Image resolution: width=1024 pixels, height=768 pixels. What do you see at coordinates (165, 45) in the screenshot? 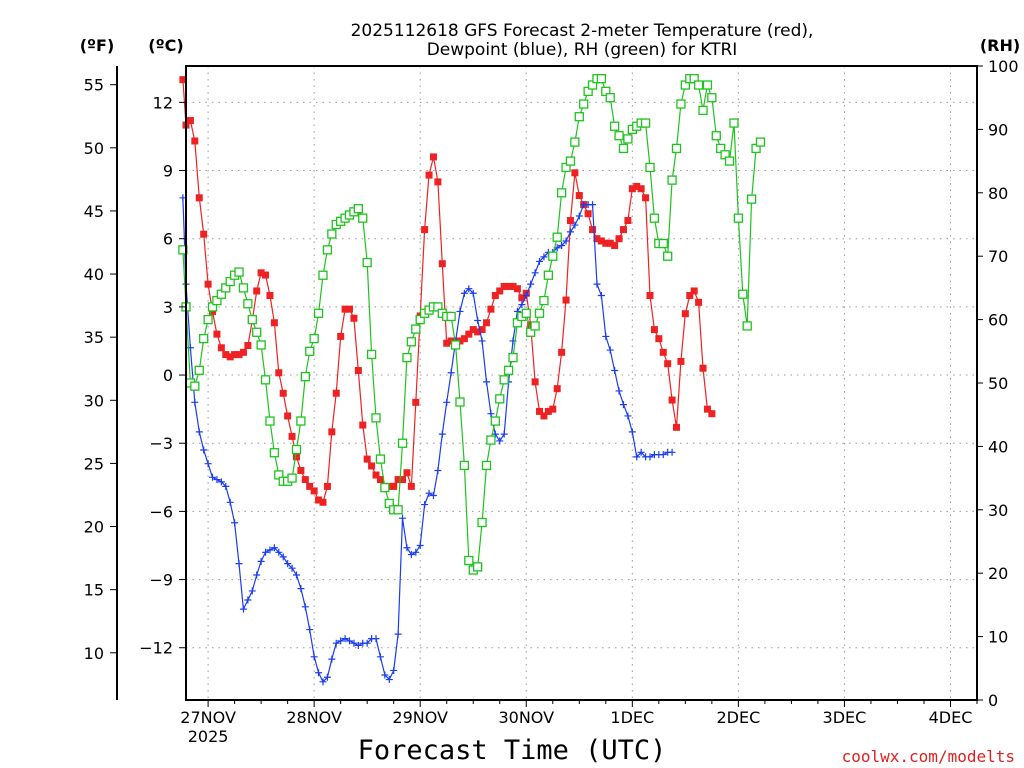
I see `celsius-unit-label: (ºC)` at bounding box center [165, 45].